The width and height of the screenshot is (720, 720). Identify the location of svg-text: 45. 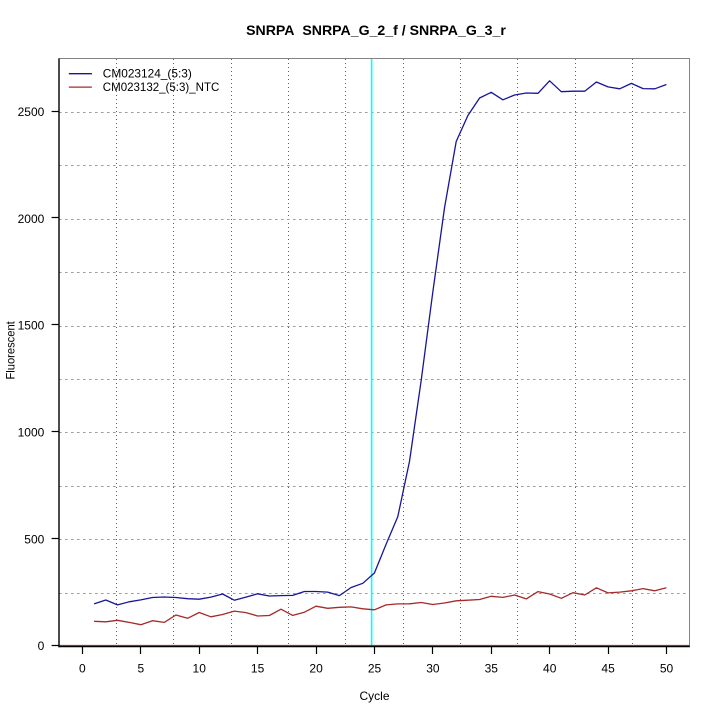
(608, 669).